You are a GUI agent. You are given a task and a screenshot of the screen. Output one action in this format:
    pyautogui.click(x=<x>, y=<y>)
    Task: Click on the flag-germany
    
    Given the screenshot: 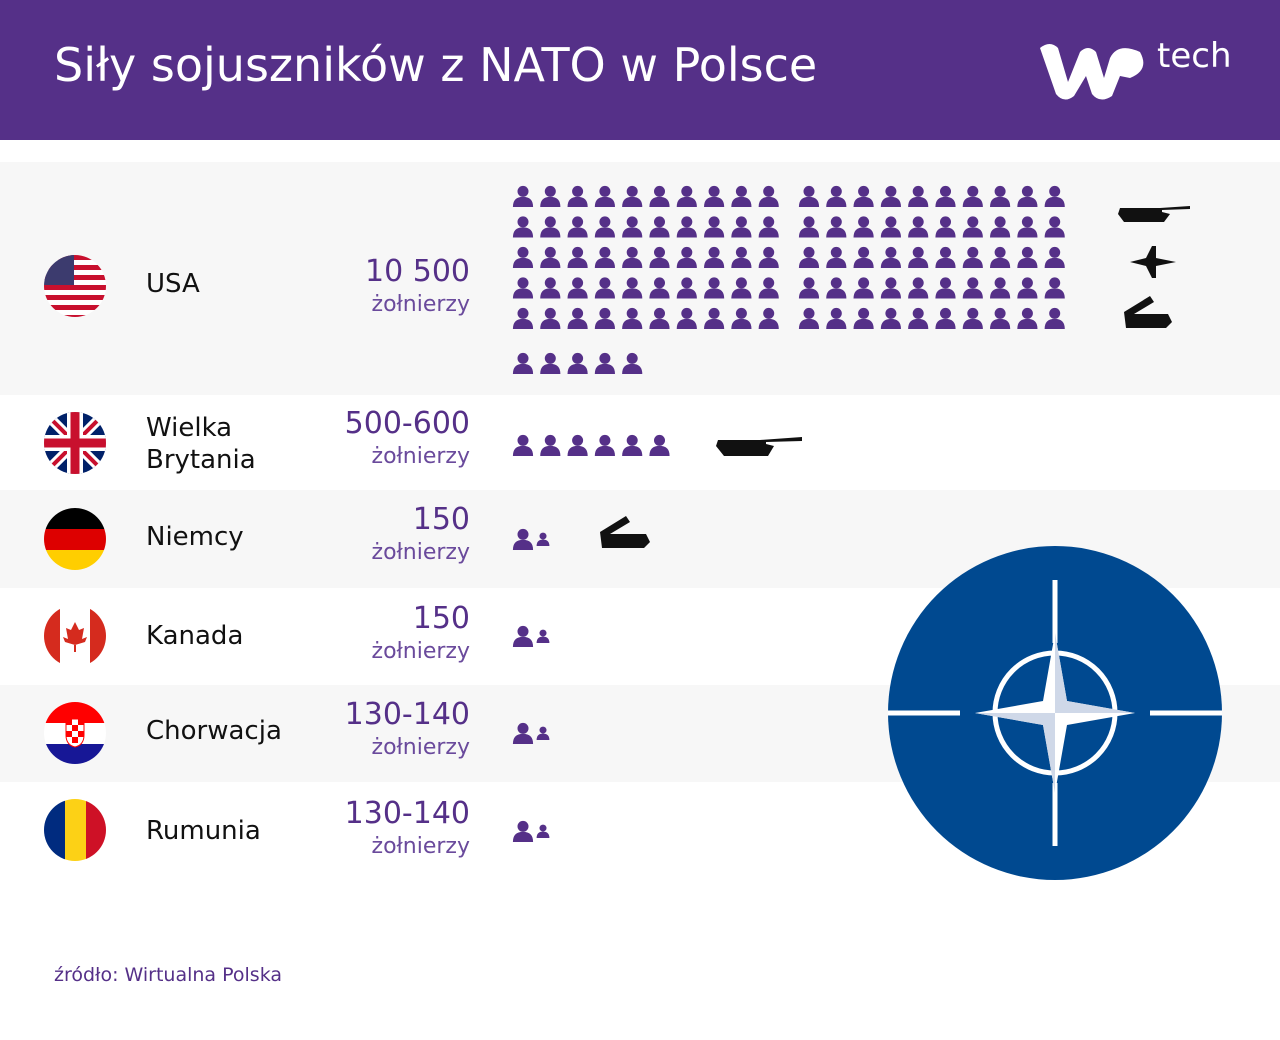 What is the action you would take?
    pyautogui.click(x=75, y=539)
    